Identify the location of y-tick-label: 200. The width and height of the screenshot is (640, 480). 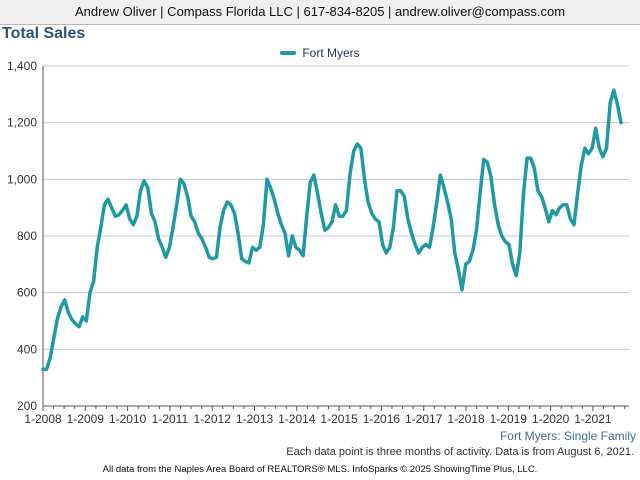
(27, 406).